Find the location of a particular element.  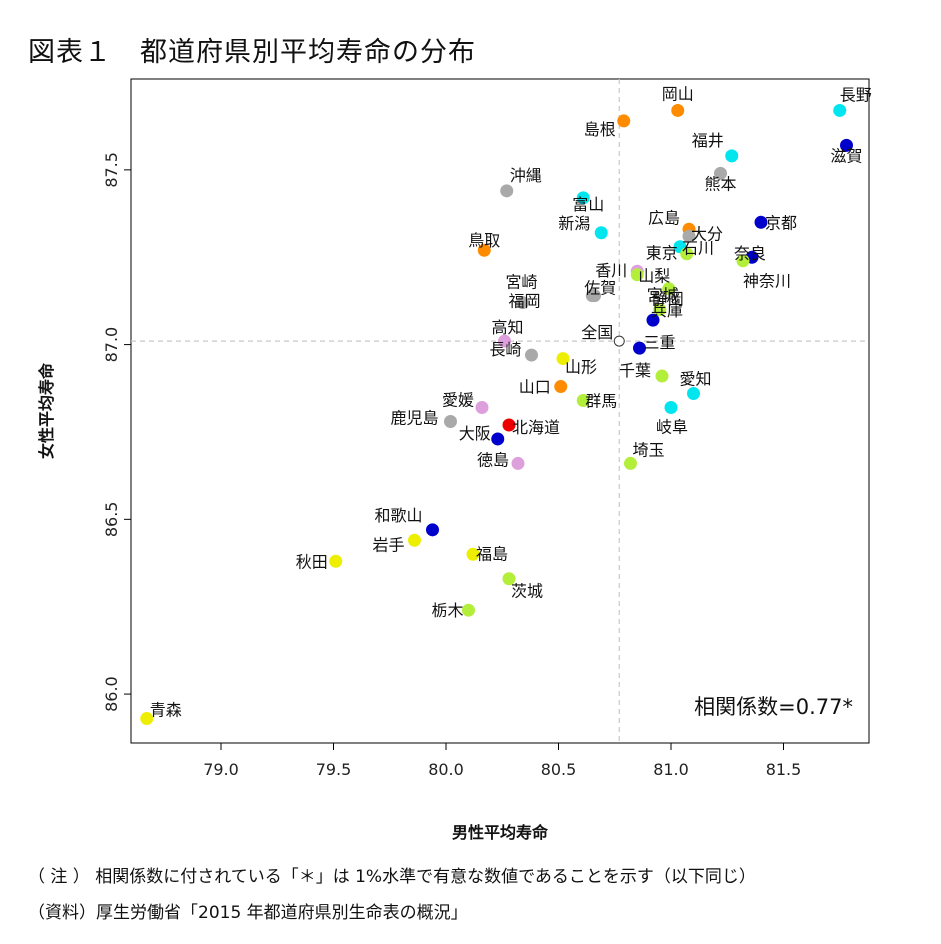

point-label: 山口 is located at coordinates (535, 387).